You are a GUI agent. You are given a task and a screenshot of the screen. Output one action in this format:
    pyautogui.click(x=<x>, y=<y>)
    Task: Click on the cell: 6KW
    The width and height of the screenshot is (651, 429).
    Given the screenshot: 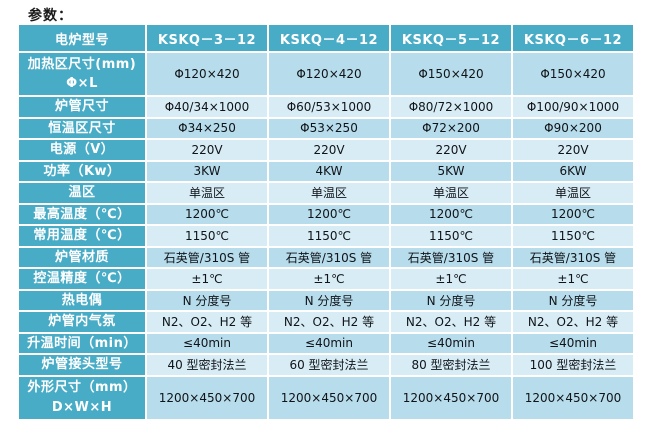 What is the action you would take?
    pyautogui.click(x=573, y=171)
    